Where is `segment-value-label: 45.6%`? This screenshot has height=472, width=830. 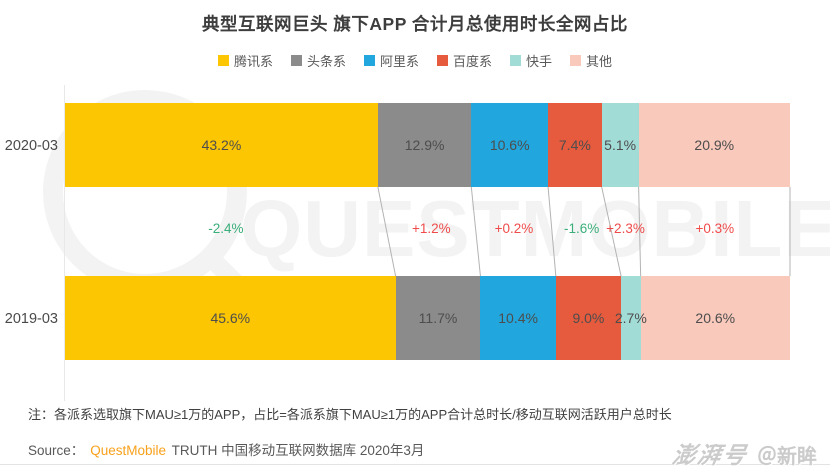 segment-value-label: 45.6% is located at coordinates (230, 318).